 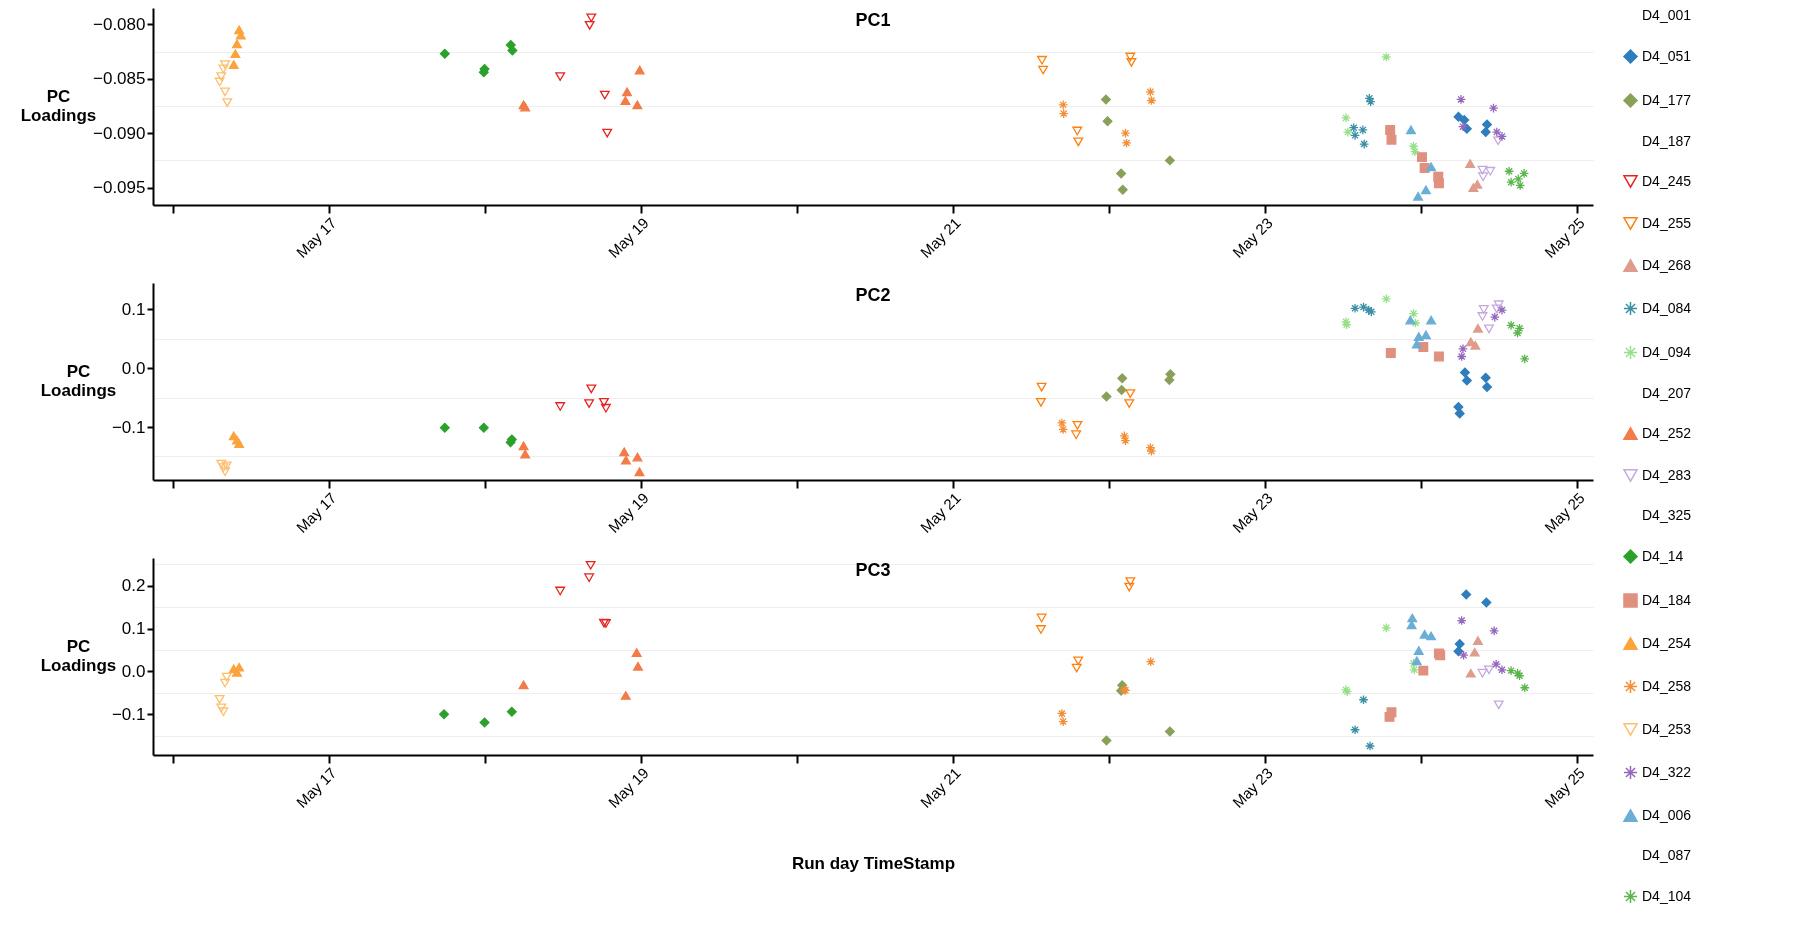 What do you see at coordinates (1667, 514) in the screenshot?
I see `text: D4_325` at bounding box center [1667, 514].